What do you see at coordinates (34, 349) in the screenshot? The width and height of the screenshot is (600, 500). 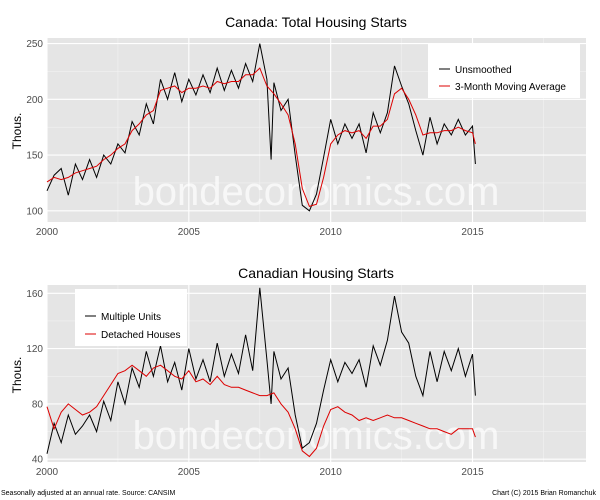 I see `bottom-y-tick-label: 120` at bounding box center [34, 349].